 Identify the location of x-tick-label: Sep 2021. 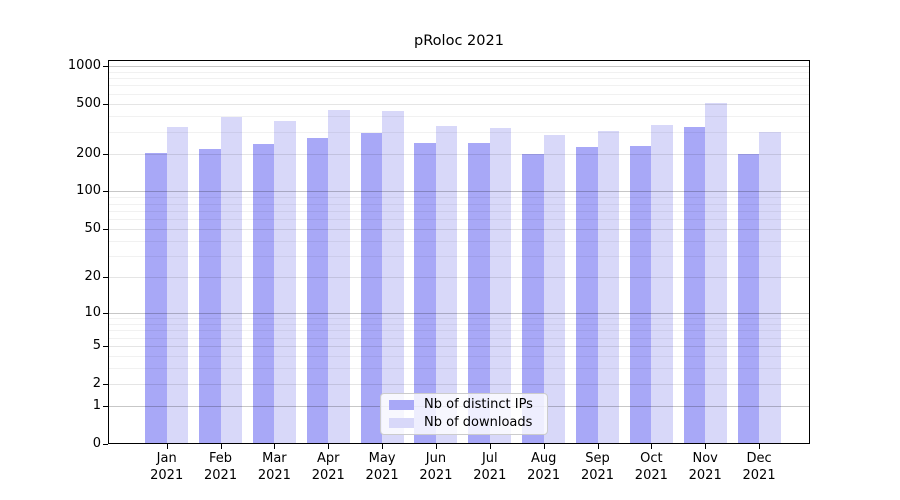
(598, 467).